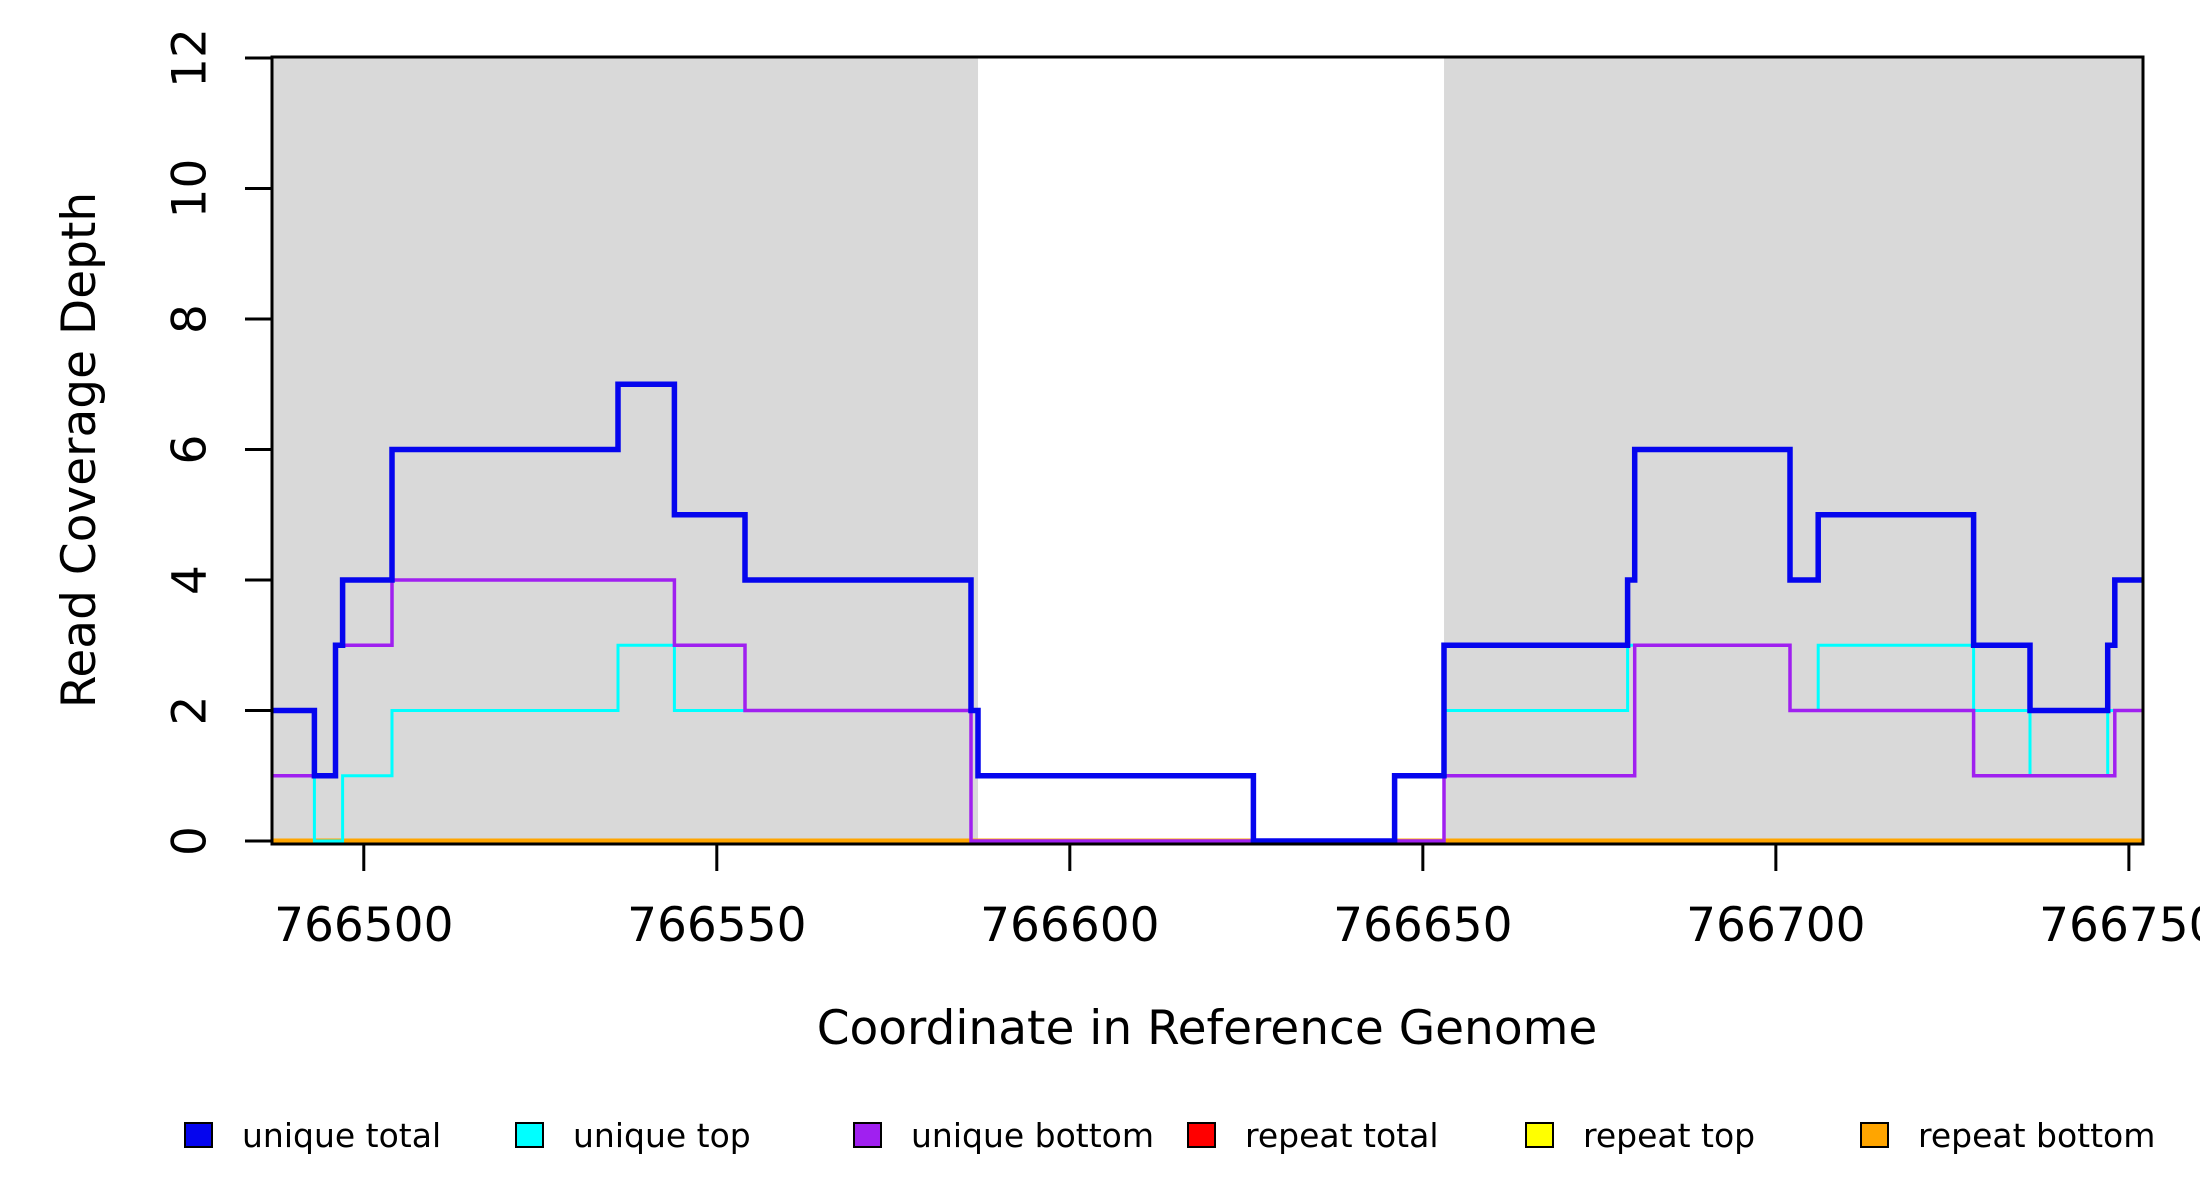 This screenshot has height=1200, width=2200. What do you see at coordinates (1033, 1135) in the screenshot?
I see `legend-label: unique bottom` at bounding box center [1033, 1135].